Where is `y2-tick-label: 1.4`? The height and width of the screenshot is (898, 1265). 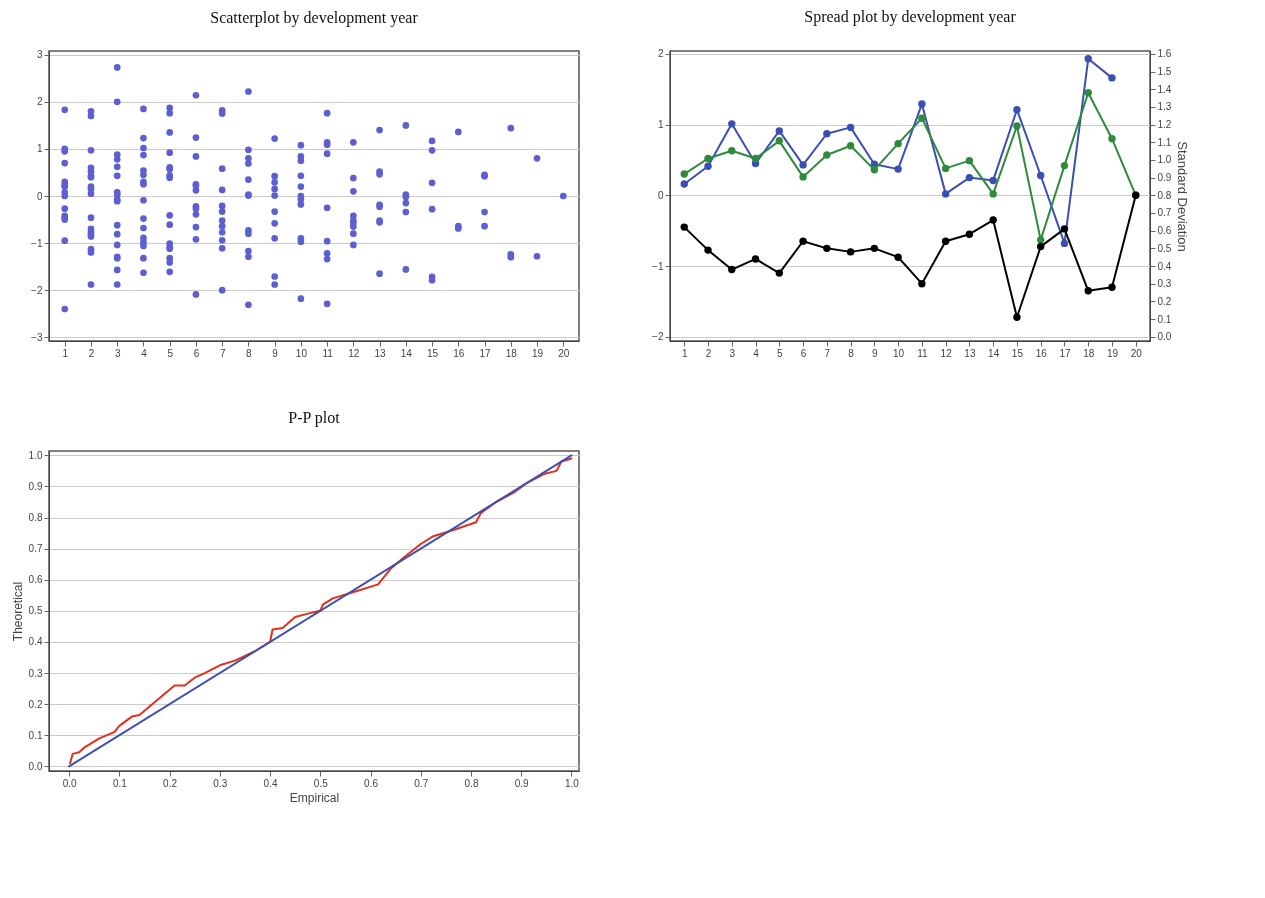 y2-tick-label: 1.4 is located at coordinates (1164, 89).